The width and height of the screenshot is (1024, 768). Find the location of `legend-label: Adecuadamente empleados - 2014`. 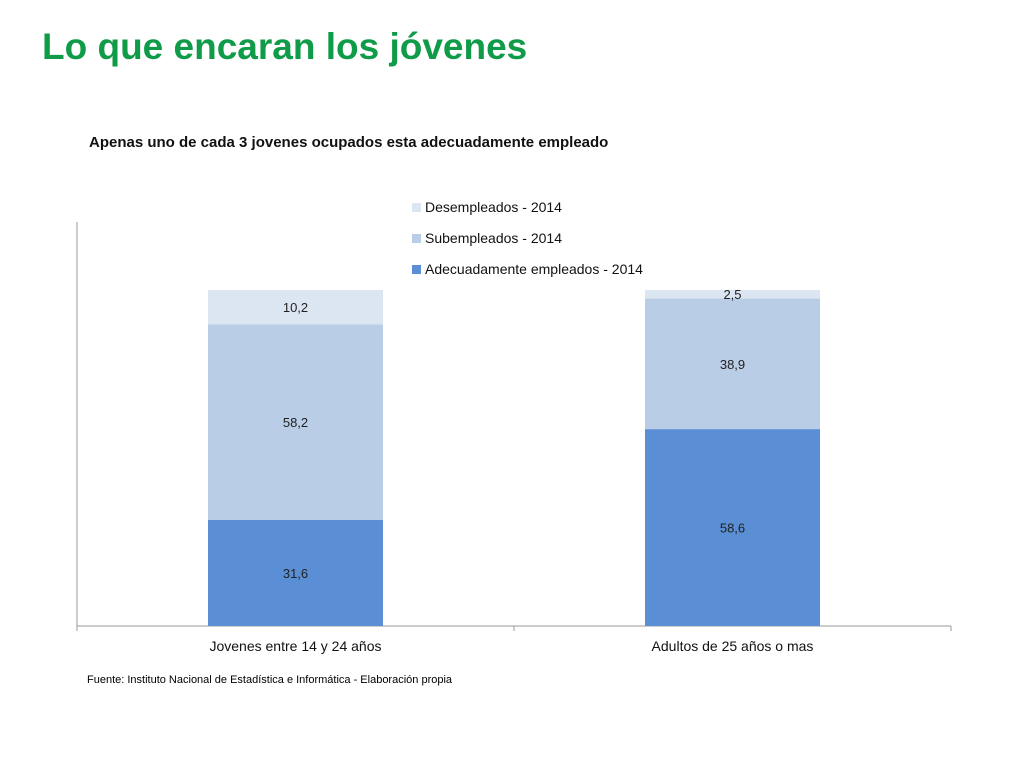

legend-label: Adecuadamente empleados - 2014 is located at coordinates (534, 269).